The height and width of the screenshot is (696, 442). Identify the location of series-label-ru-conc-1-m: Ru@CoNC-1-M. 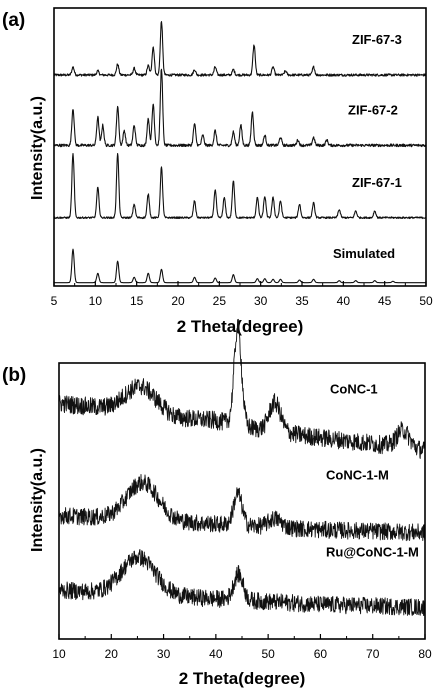
(372, 551).